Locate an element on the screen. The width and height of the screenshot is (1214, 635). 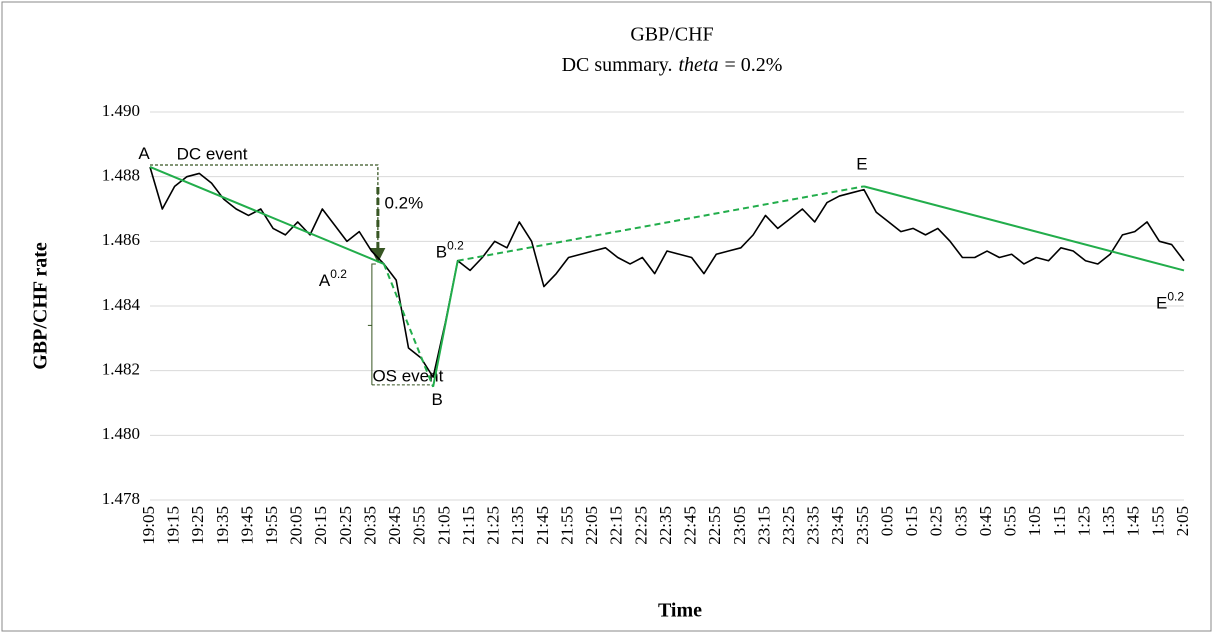
subtitle-part: theta is located at coordinates (698, 65).